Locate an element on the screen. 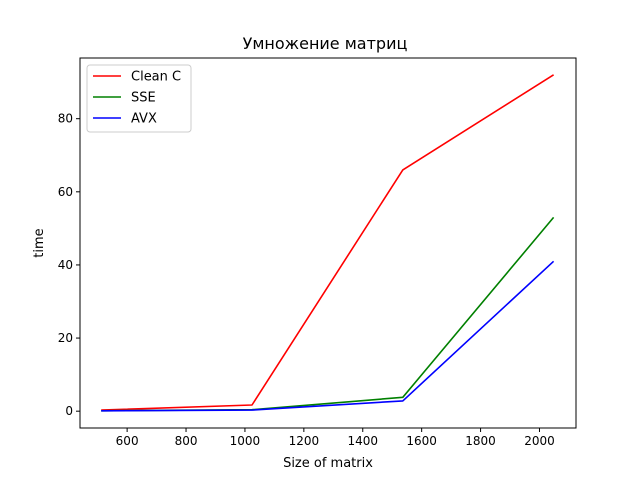 The width and height of the screenshot is (640, 484). x-axis-label: Size of matrix is located at coordinates (328, 463).